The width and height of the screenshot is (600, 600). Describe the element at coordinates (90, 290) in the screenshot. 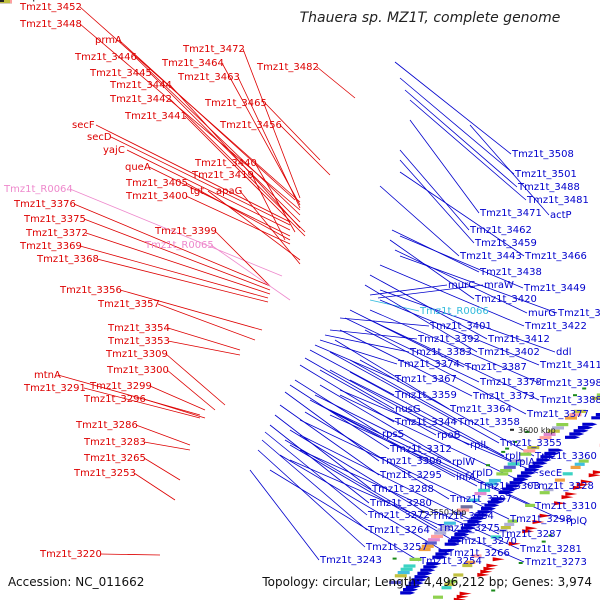

I see `gene-label: Tmz1t_3356` at that location.